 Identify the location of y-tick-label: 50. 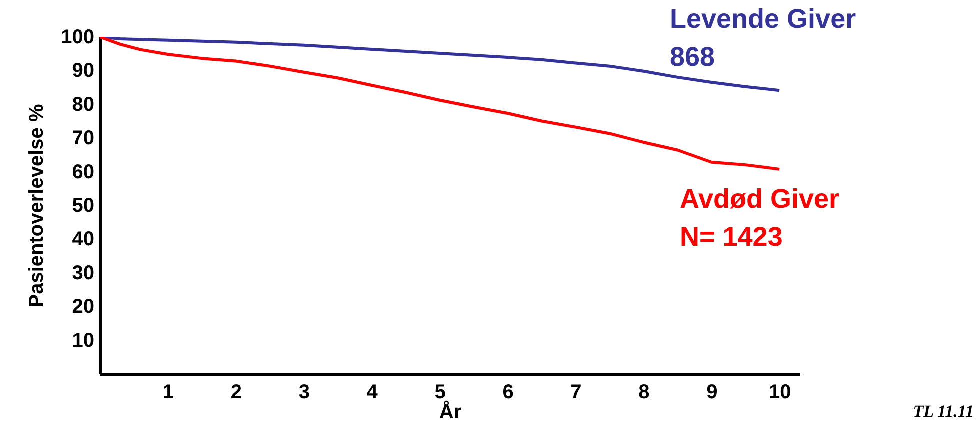
(83, 206).